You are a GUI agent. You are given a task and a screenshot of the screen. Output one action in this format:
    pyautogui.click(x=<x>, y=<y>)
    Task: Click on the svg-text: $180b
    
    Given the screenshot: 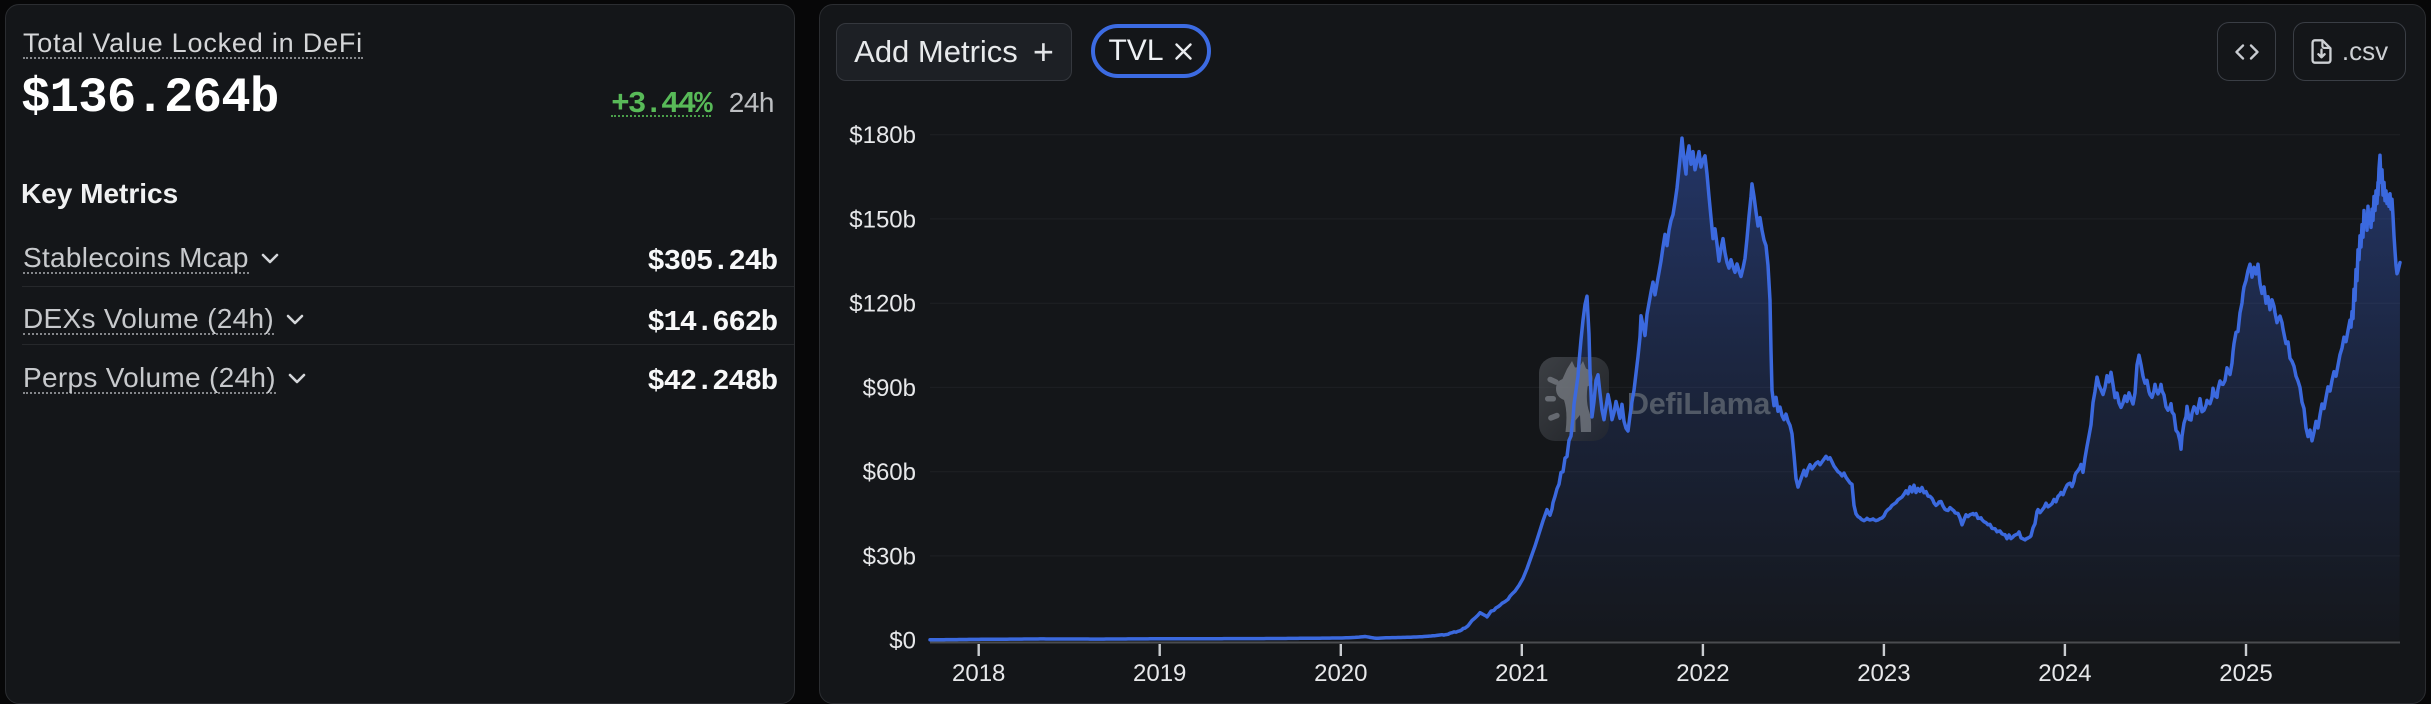 What is the action you would take?
    pyautogui.click(x=882, y=135)
    